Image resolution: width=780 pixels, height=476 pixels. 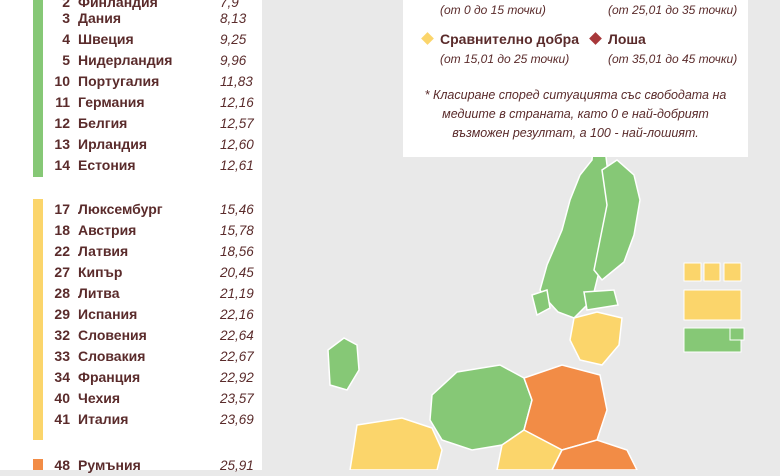 What do you see at coordinates (62, 165) in the screenshot?
I see `ranking-rank: 14` at bounding box center [62, 165].